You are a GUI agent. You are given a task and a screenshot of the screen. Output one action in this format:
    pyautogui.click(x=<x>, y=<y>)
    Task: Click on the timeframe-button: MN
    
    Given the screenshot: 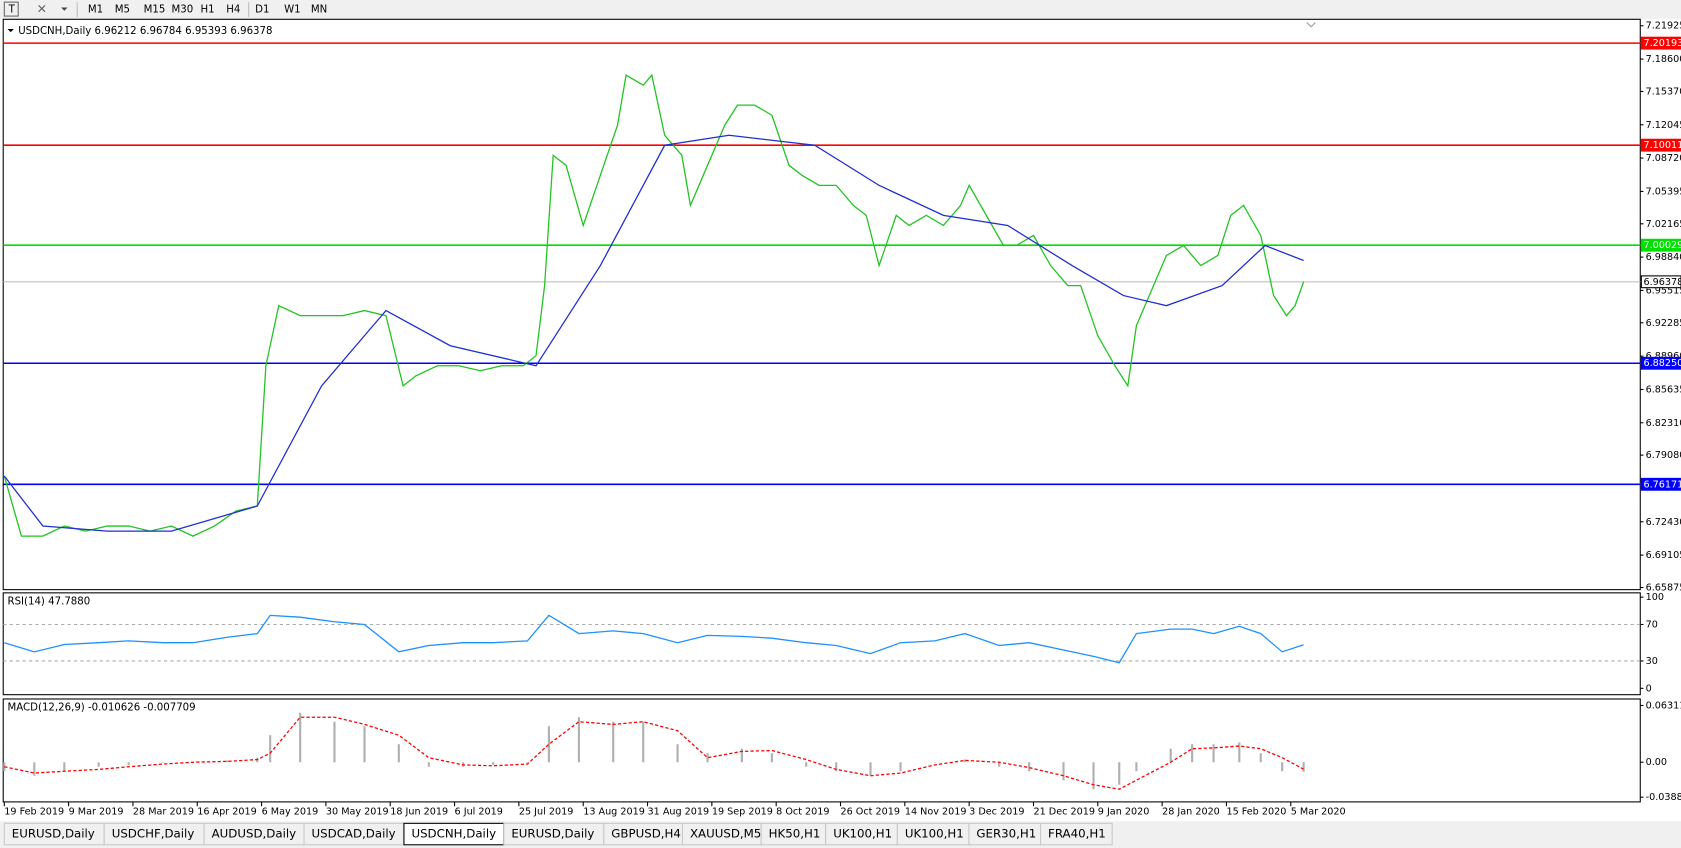 What is the action you would take?
    pyautogui.click(x=319, y=10)
    